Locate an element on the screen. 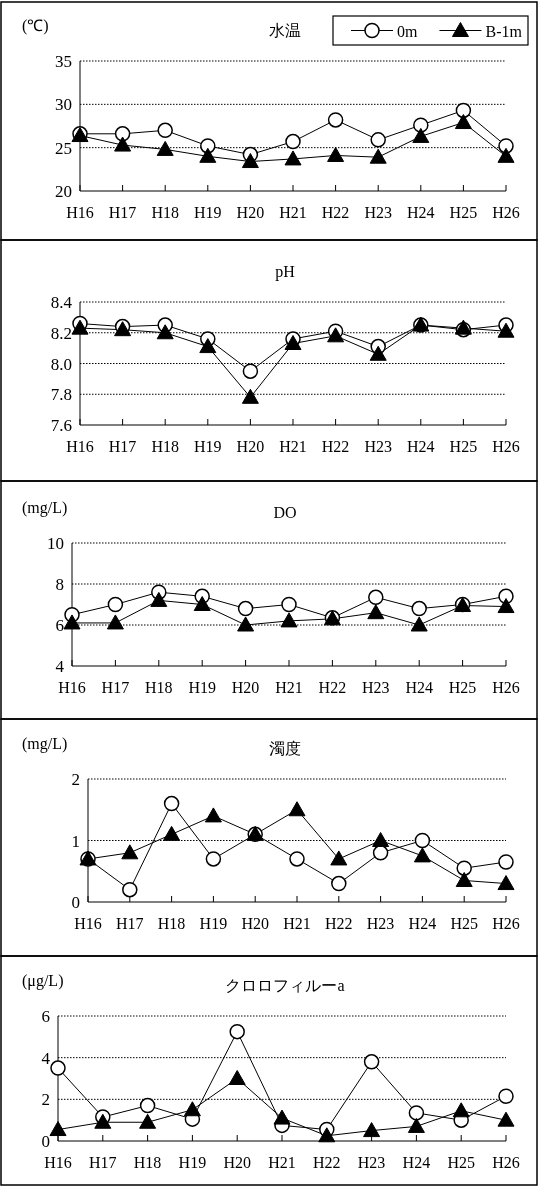 Image resolution: width=538 pixels, height=1188 pixels. chart-title: DO is located at coordinates (285, 512).